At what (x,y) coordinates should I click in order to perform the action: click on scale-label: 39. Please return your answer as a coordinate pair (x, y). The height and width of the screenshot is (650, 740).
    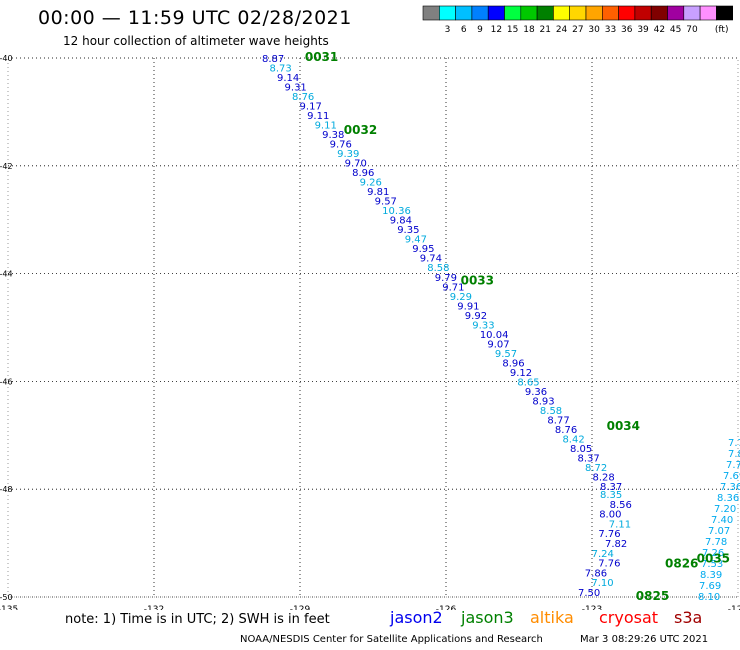
    Looking at the image, I should click on (643, 30).